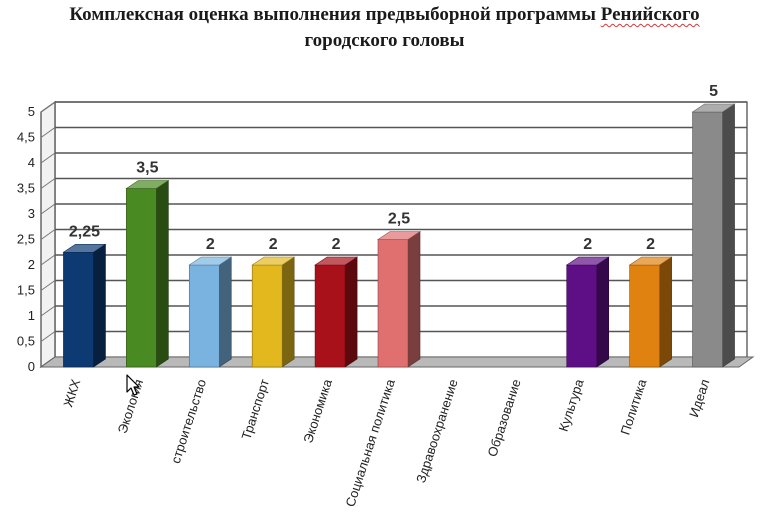 The image size is (769, 522). What do you see at coordinates (384, 40) in the screenshot?
I see `chart-title-line-2: городского головы` at bounding box center [384, 40].